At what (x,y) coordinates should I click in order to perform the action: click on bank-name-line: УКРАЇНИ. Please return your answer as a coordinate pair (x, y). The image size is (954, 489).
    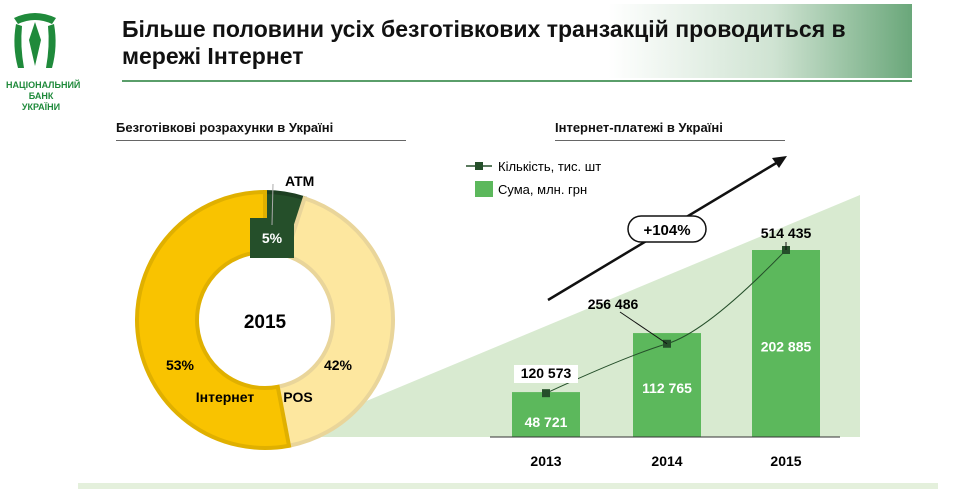
    Looking at the image, I should click on (41, 107).